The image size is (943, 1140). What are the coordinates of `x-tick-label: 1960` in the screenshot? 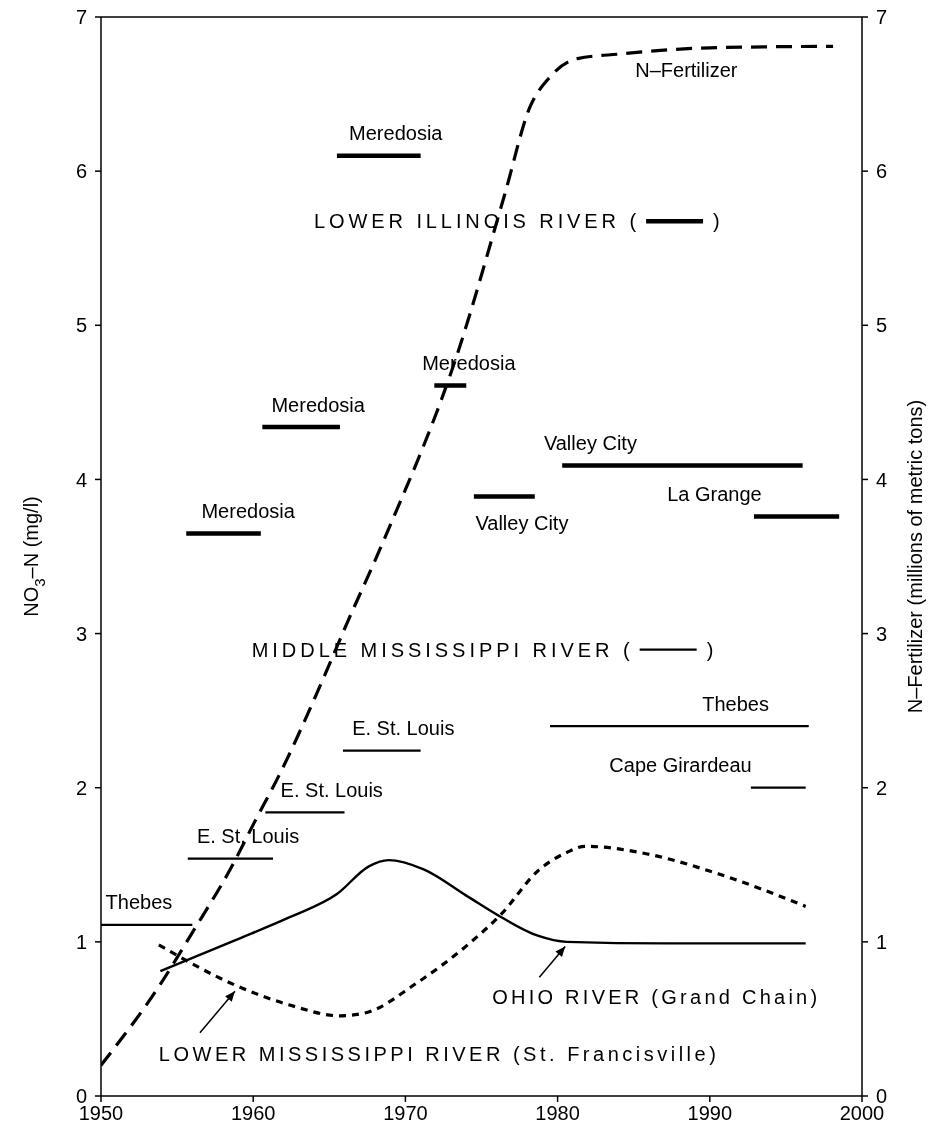 It's located at (253, 1113).